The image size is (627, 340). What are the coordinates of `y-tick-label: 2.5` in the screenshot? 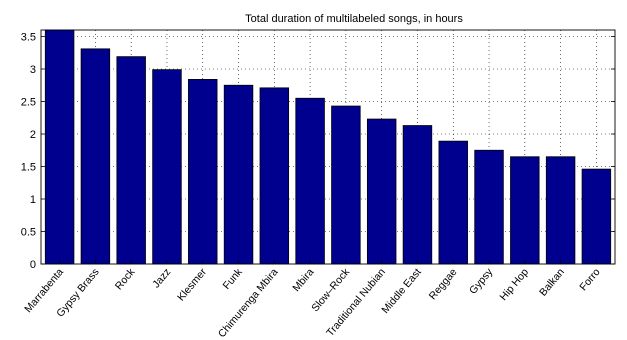 It's located at (28, 103).